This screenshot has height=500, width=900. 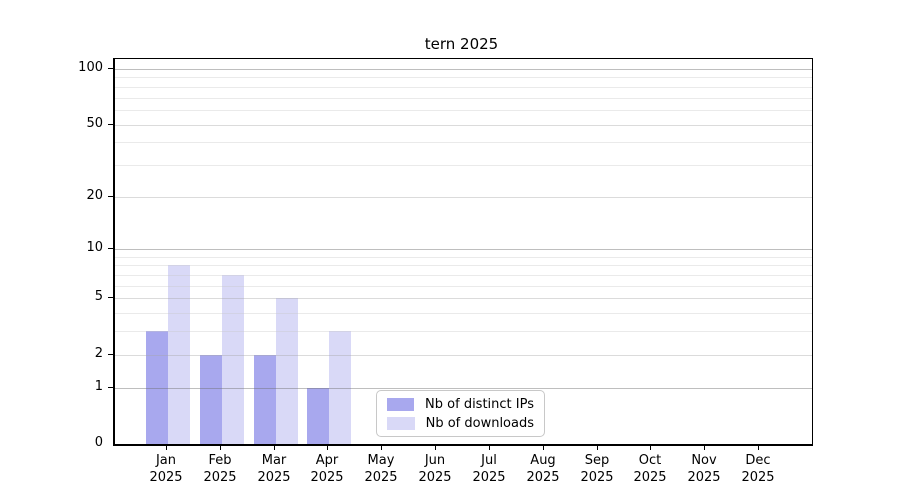 I want to click on x-label-month-sep: Sep, so click(x=597, y=460).